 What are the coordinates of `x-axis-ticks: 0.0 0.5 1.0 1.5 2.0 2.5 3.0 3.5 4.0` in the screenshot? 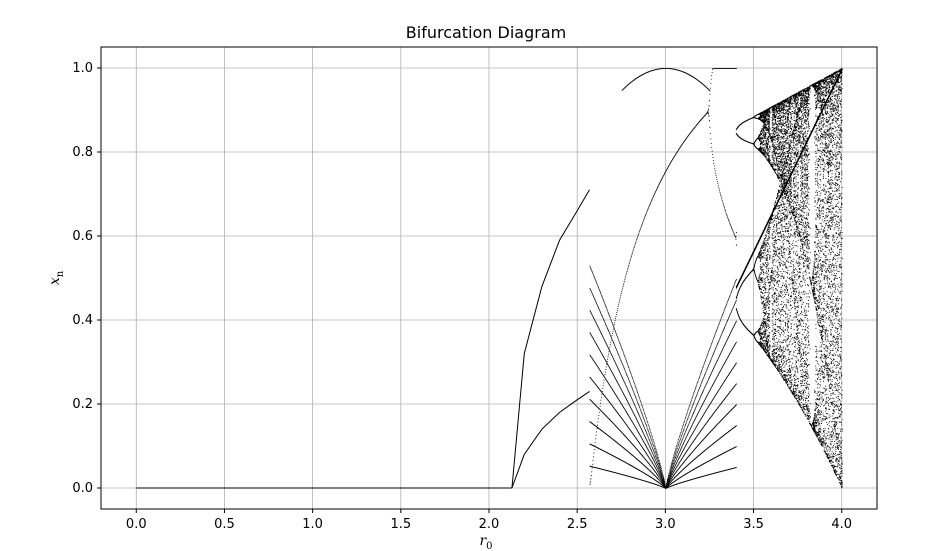 It's located at (489, 520).